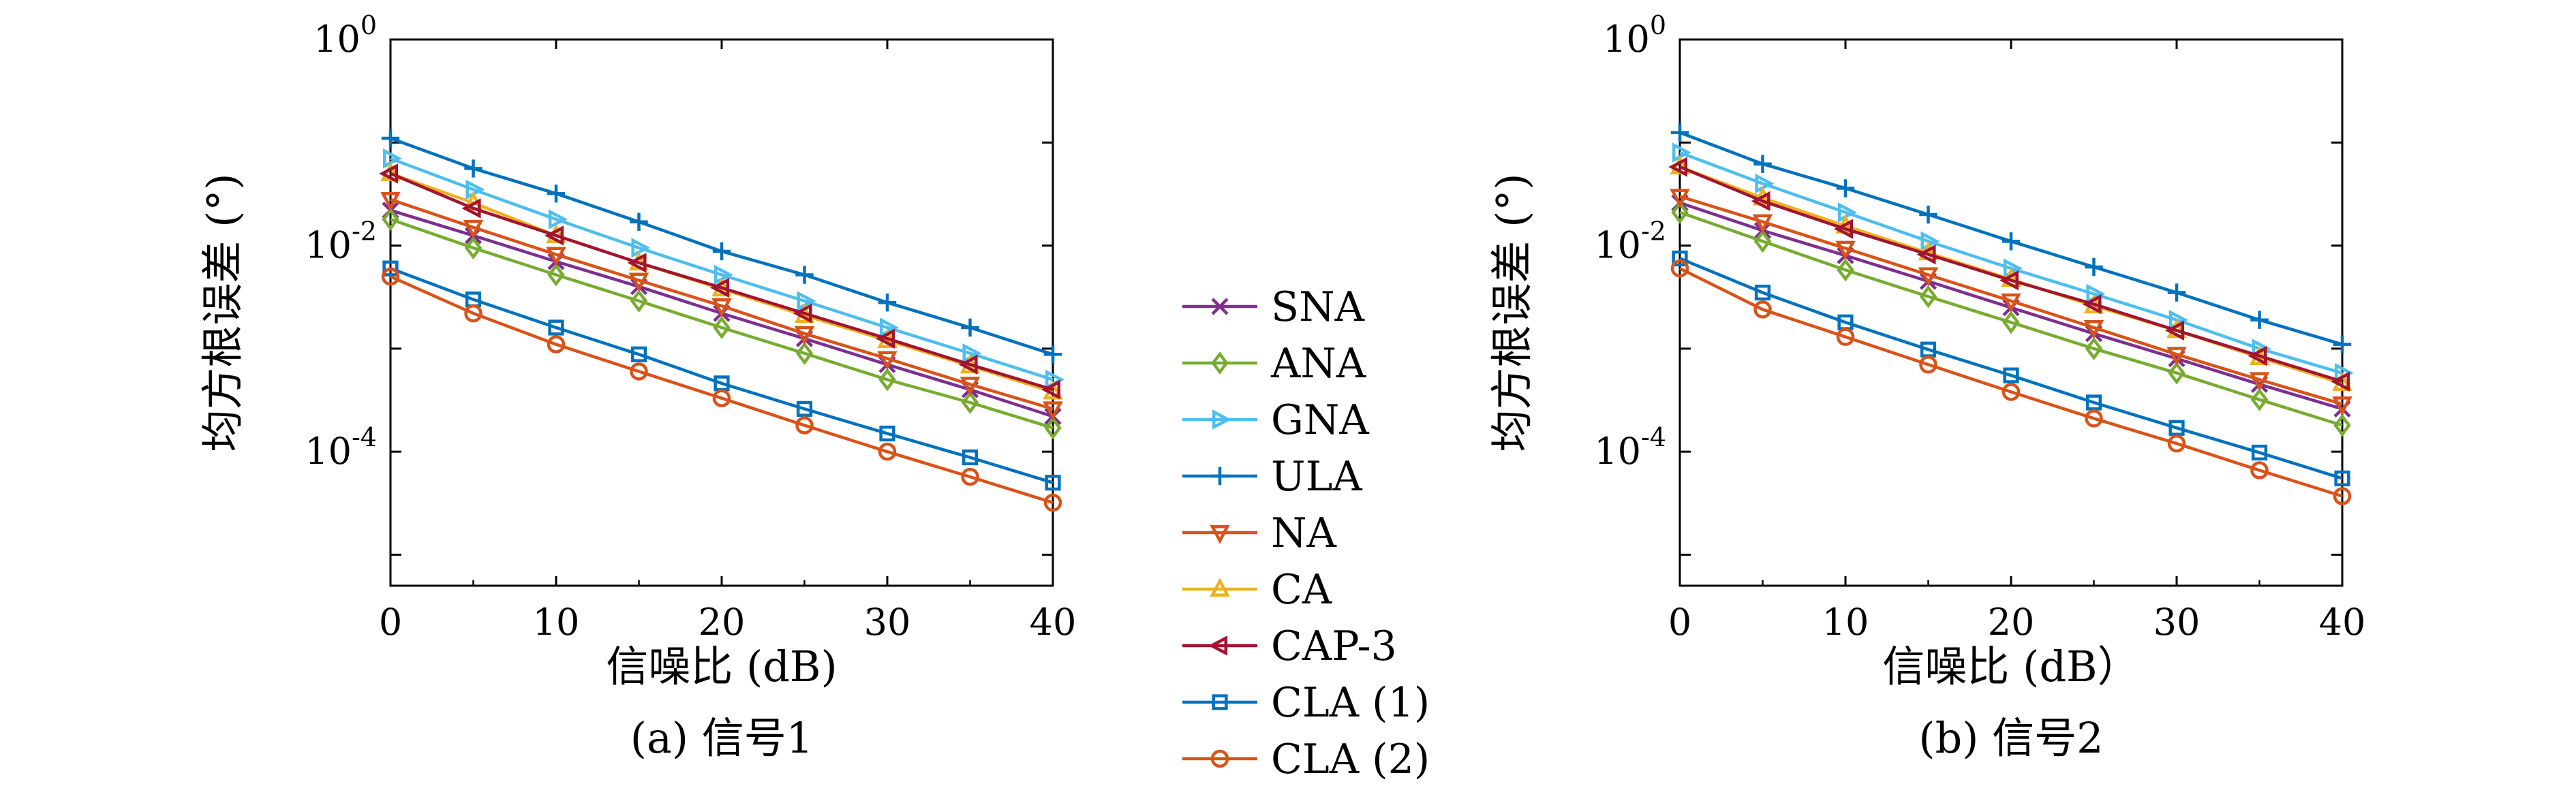  Describe the element at coordinates (1512, 312) in the screenshot. I see `y-axis-label: 均方根误差 (°)` at that location.